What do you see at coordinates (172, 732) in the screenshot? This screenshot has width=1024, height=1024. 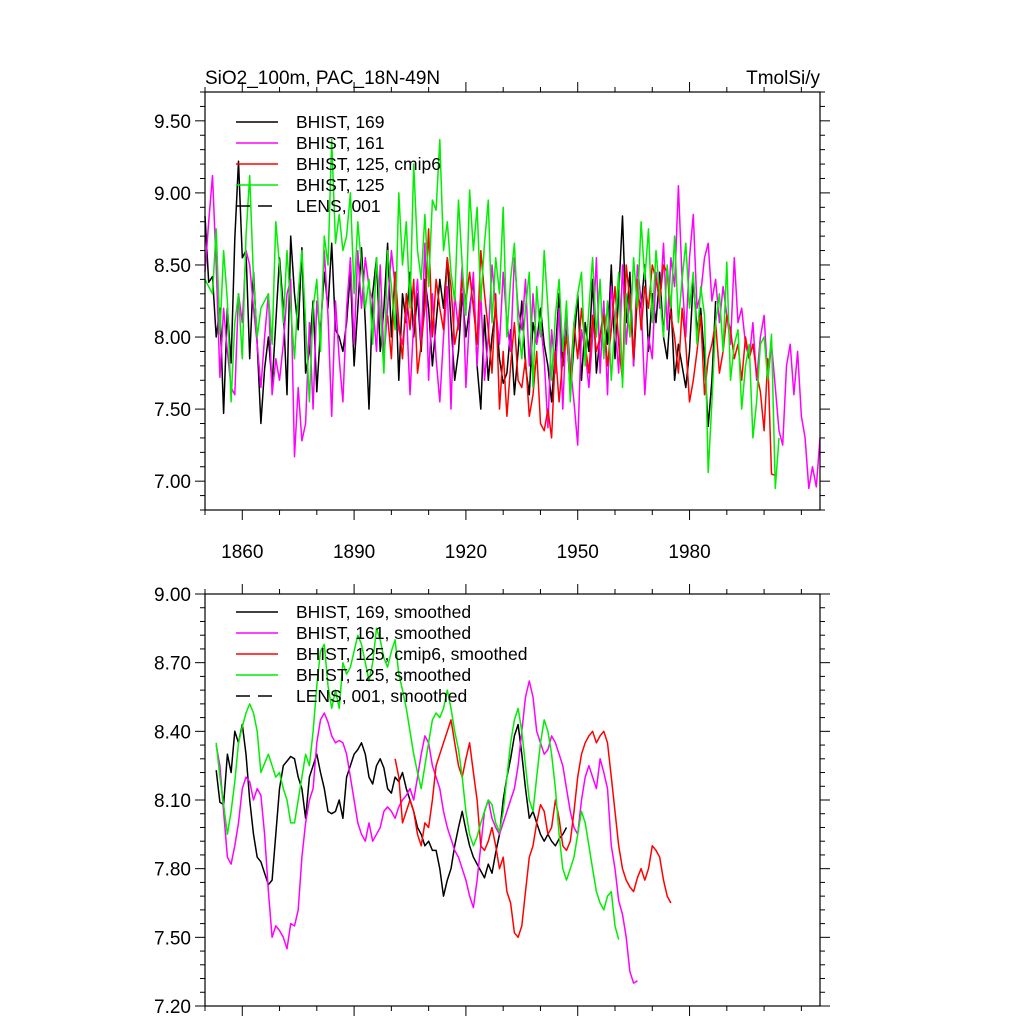 I see `y-tick-label: 8.40` at bounding box center [172, 732].